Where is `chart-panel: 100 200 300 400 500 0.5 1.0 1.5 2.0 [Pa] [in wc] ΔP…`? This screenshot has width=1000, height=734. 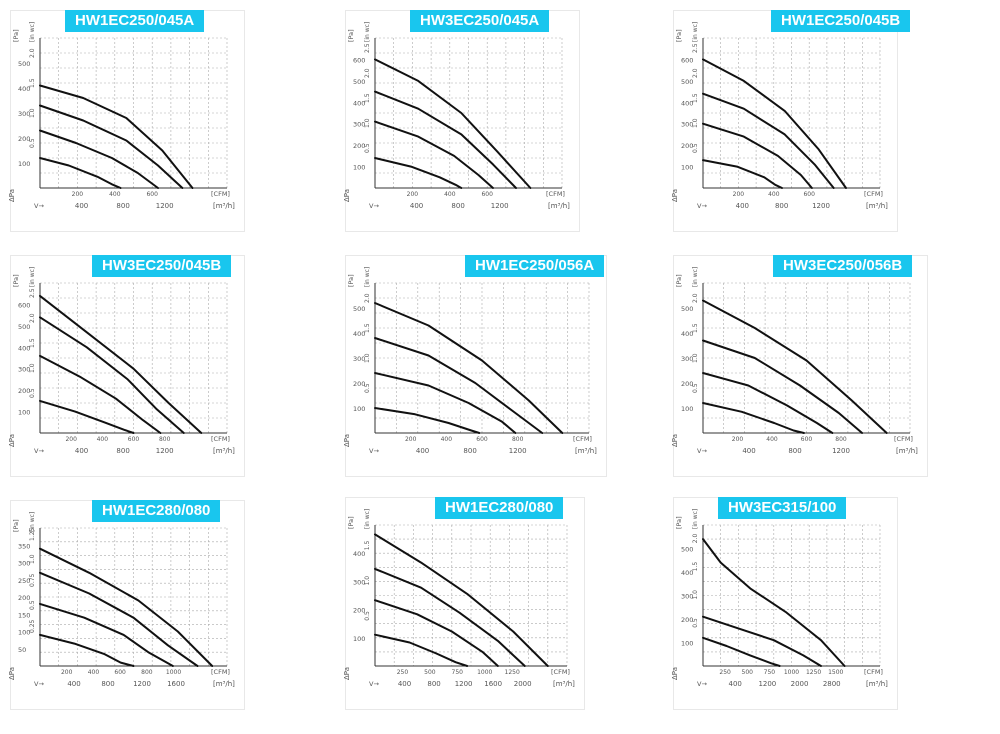 chart-panel: 100 200 300 400 500 0.5 1.0 1.5 2.0 [Pa] [in wc] ΔP… is located at coordinates (784, 603).